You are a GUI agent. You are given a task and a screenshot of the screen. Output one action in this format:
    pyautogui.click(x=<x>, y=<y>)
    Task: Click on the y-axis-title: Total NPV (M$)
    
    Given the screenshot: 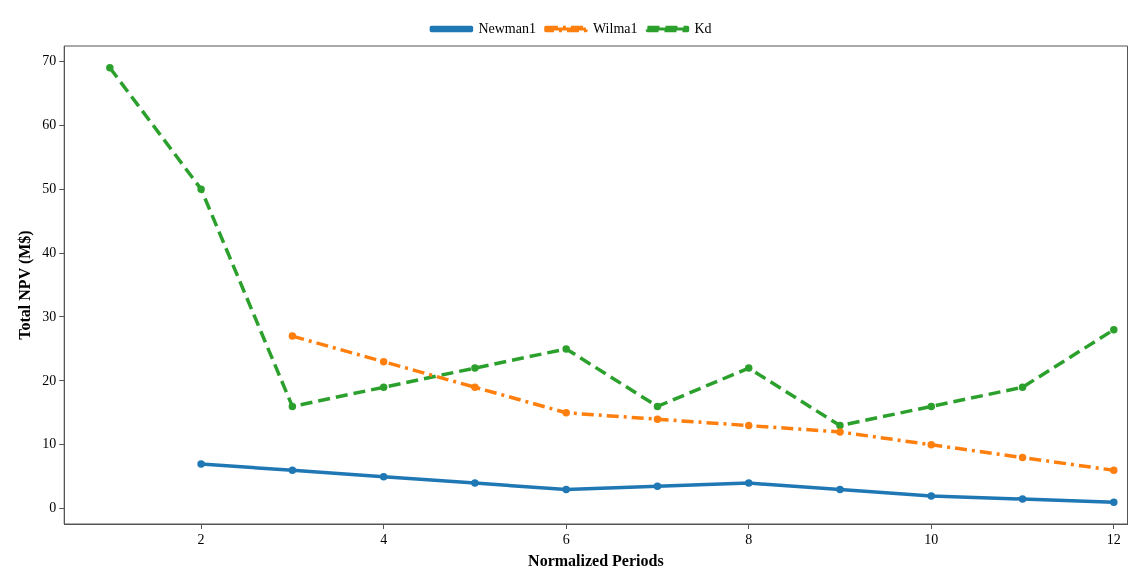 What is the action you would take?
    pyautogui.click(x=24, y=285)
    